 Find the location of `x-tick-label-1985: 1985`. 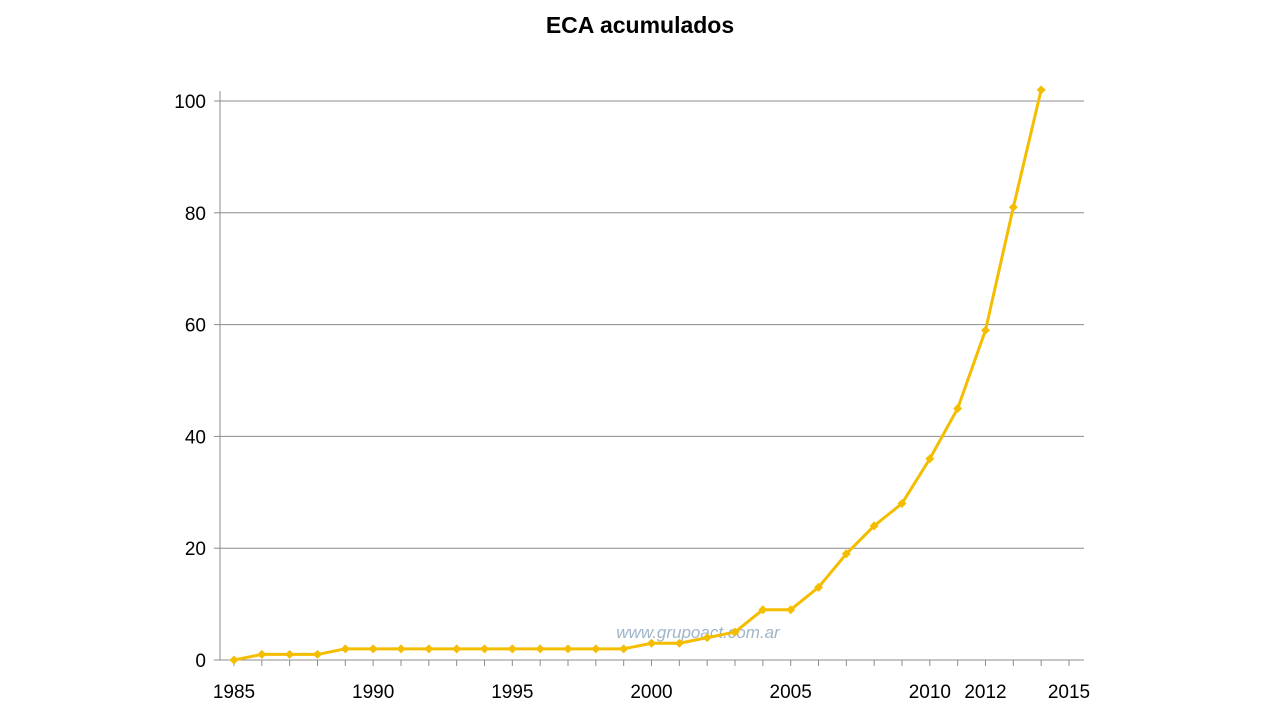

x-tick-label-1985: 1985 is located at coordinates (234, 692).